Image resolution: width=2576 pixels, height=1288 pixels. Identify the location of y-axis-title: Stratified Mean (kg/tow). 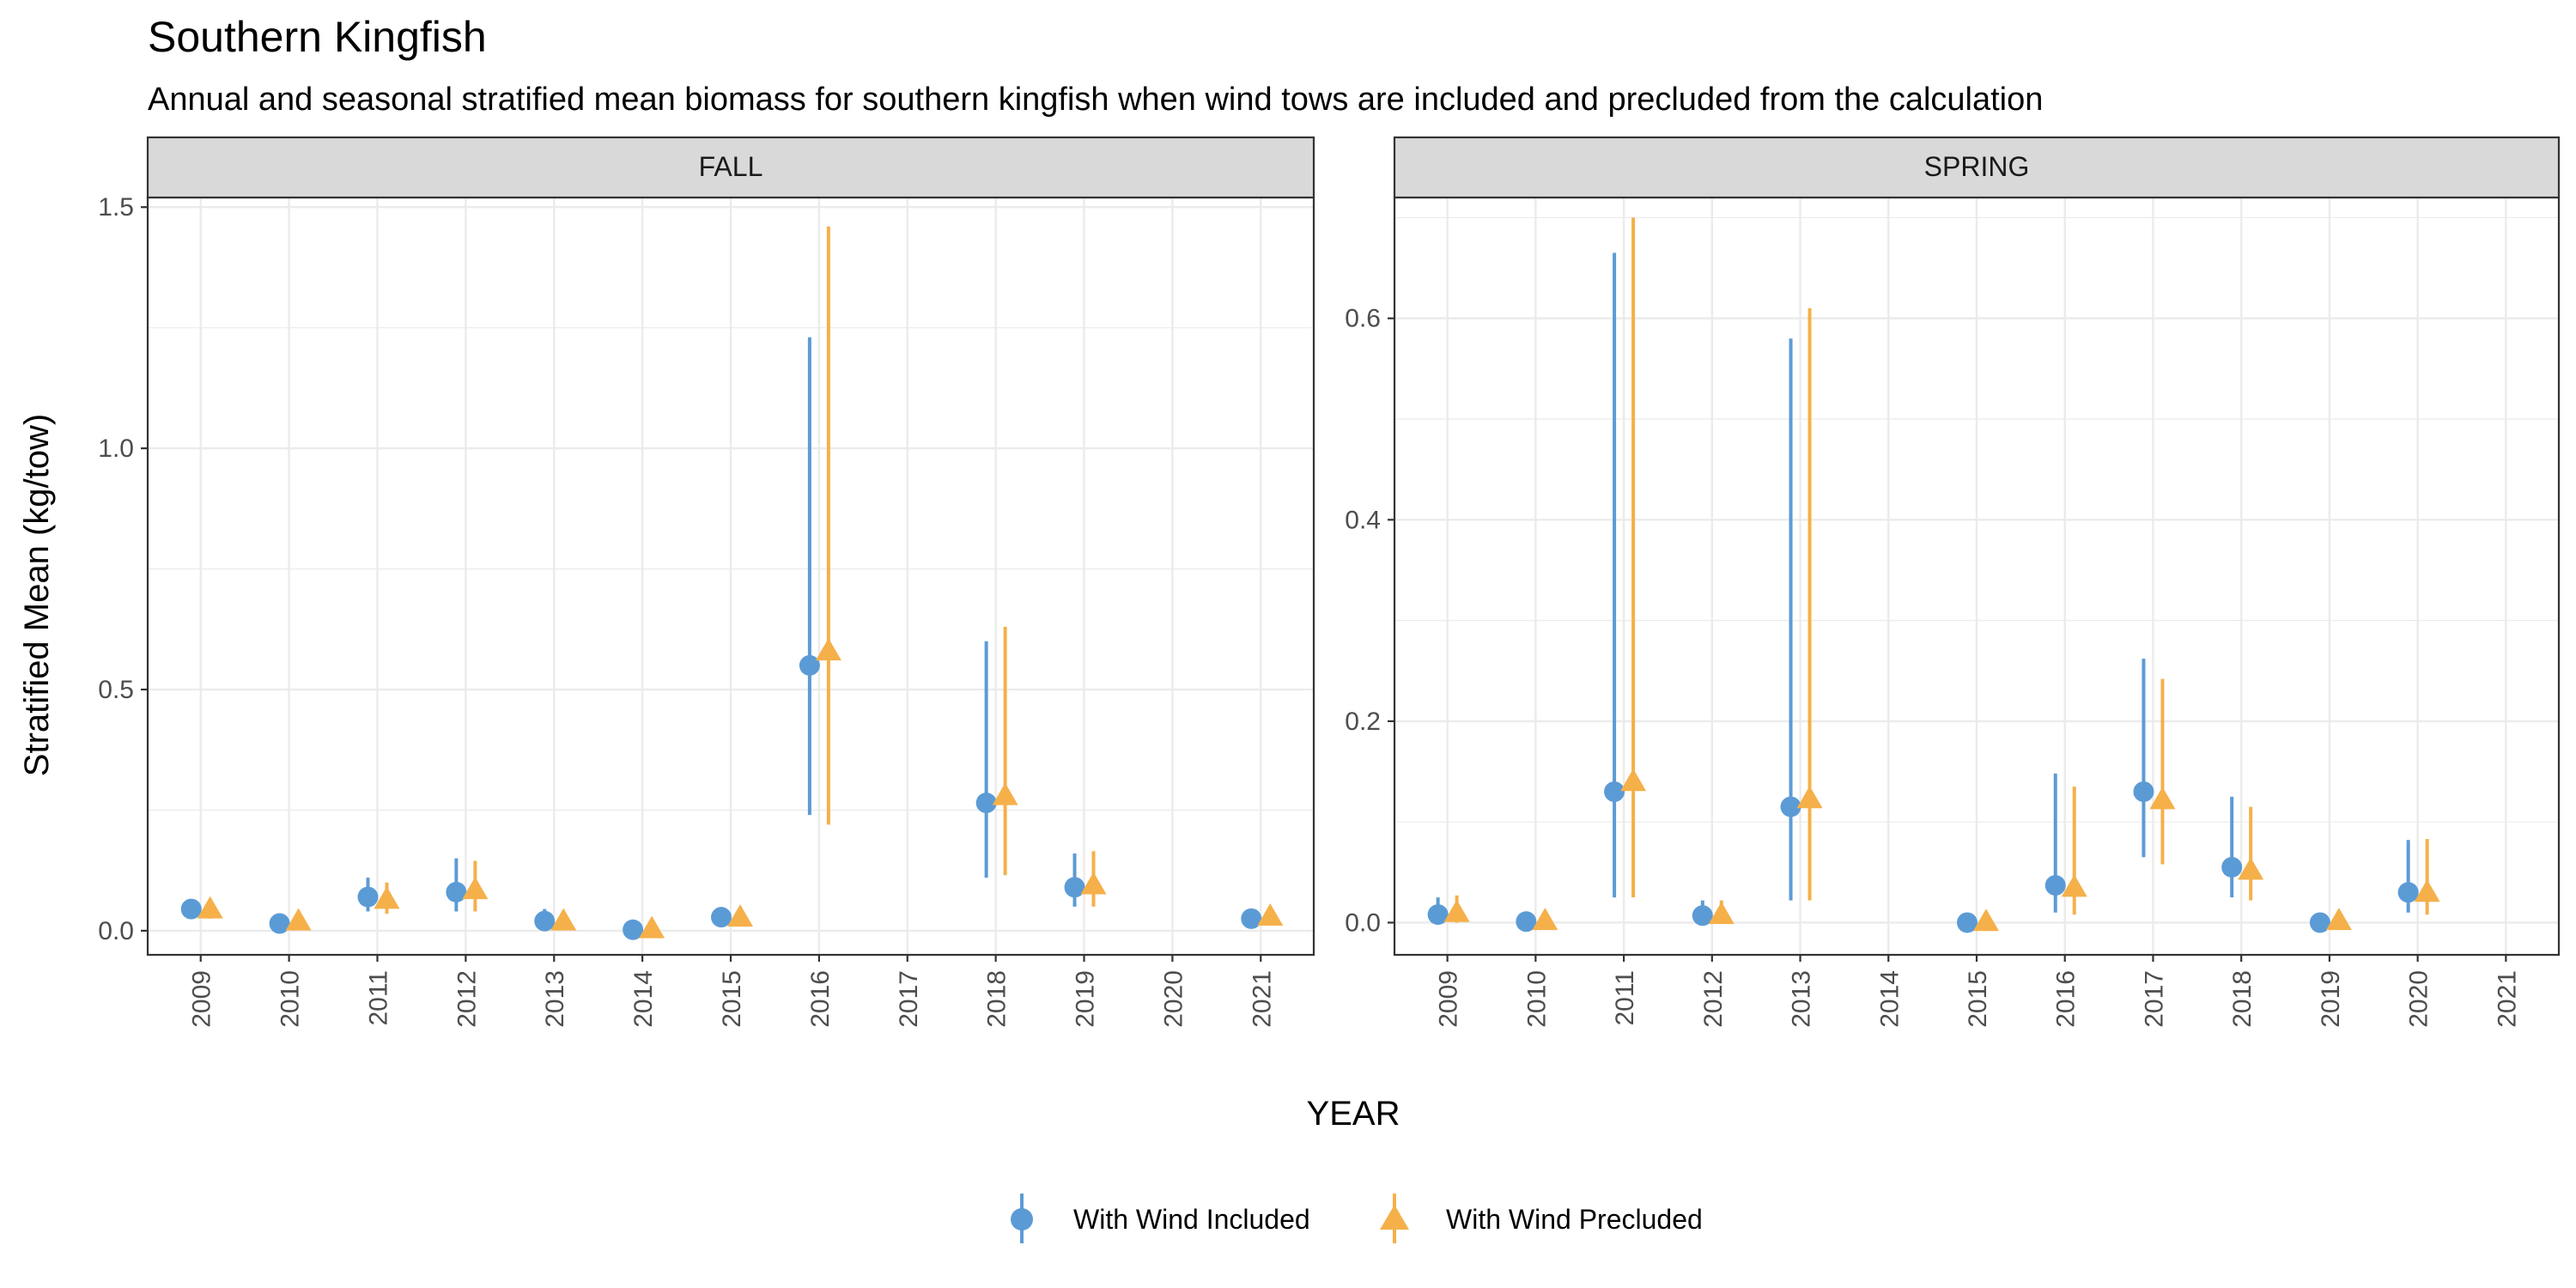
(37, 595).